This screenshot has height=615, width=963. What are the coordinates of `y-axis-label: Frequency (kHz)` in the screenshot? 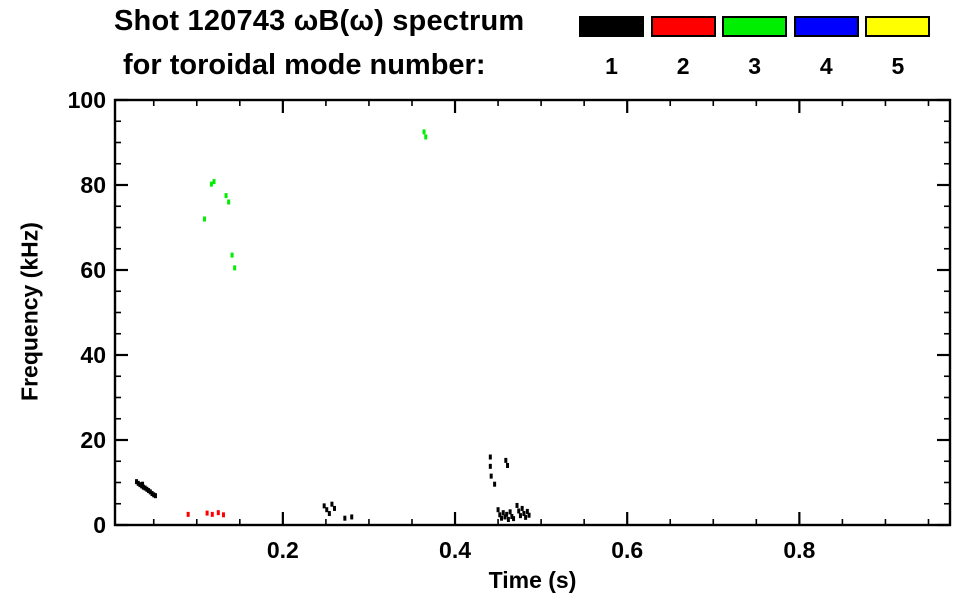 It's located at (29, 311).